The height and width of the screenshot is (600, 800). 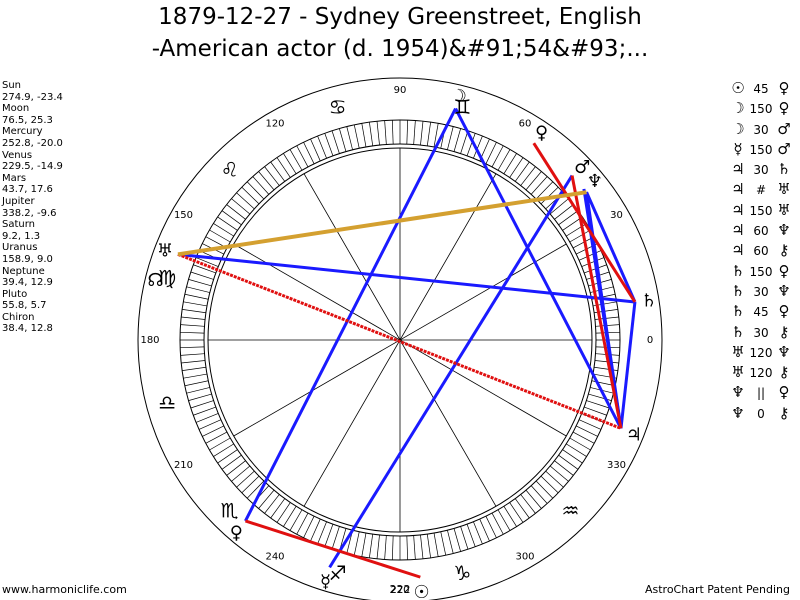 I want to click on aspect-planet-b-icon: ♄, so click(x=784, y=169).